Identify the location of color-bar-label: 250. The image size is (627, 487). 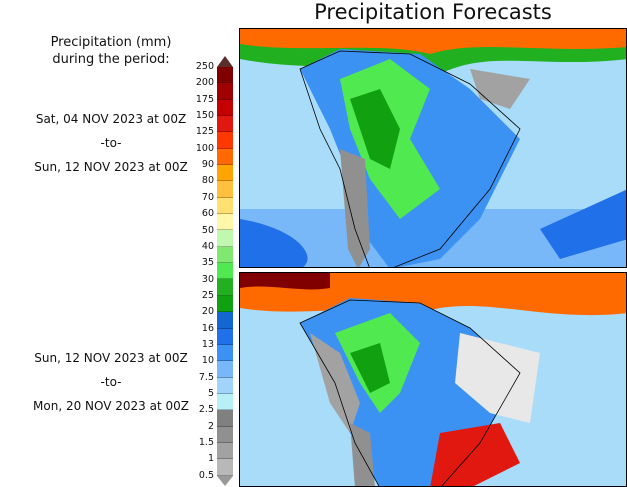
(204, 66).